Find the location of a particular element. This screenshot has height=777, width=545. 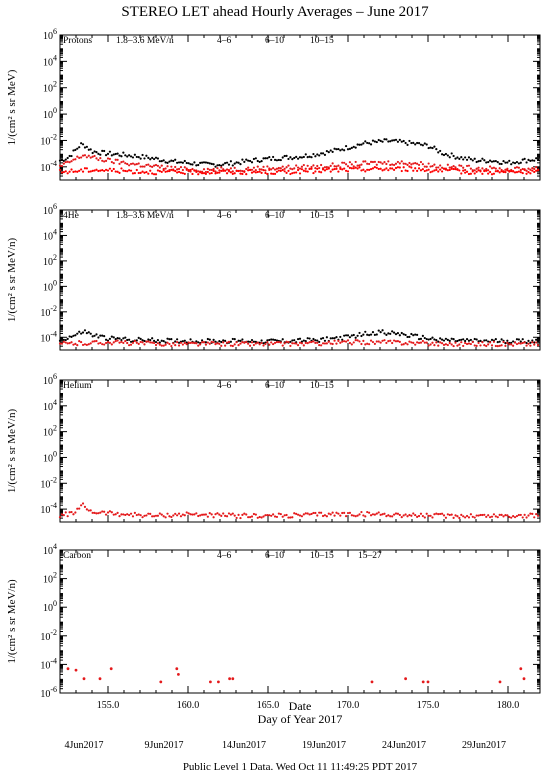

date-label: 29Jun2017 is located at coordinates (484, 745).